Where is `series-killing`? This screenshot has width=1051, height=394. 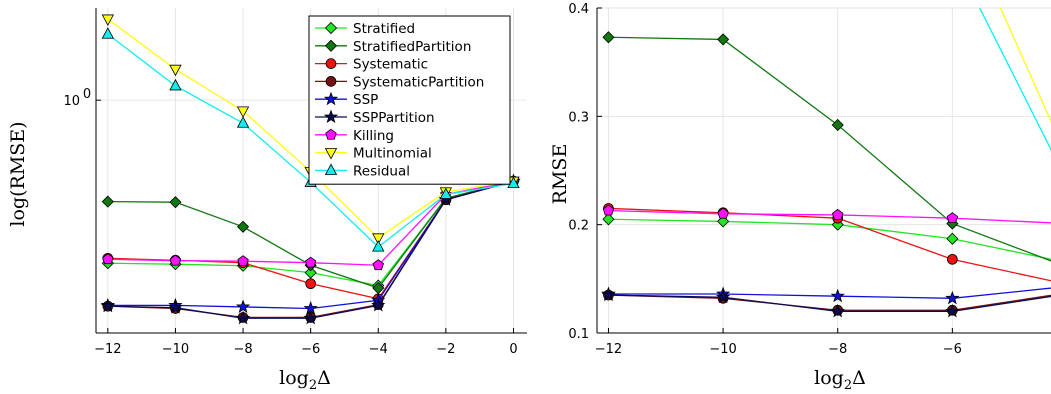
series-killing is located at coordinates (826, 214).